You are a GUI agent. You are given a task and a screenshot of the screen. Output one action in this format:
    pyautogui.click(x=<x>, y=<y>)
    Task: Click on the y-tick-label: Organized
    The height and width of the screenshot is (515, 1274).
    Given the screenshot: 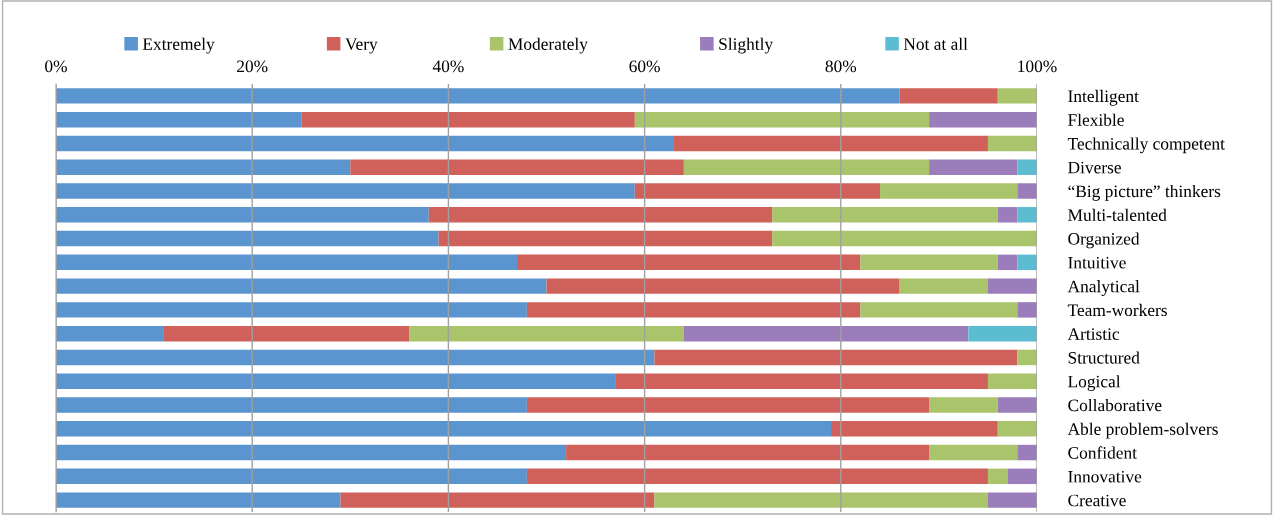 What is the action you would take?
    pyautogui.click(x=1104, y=240)
    